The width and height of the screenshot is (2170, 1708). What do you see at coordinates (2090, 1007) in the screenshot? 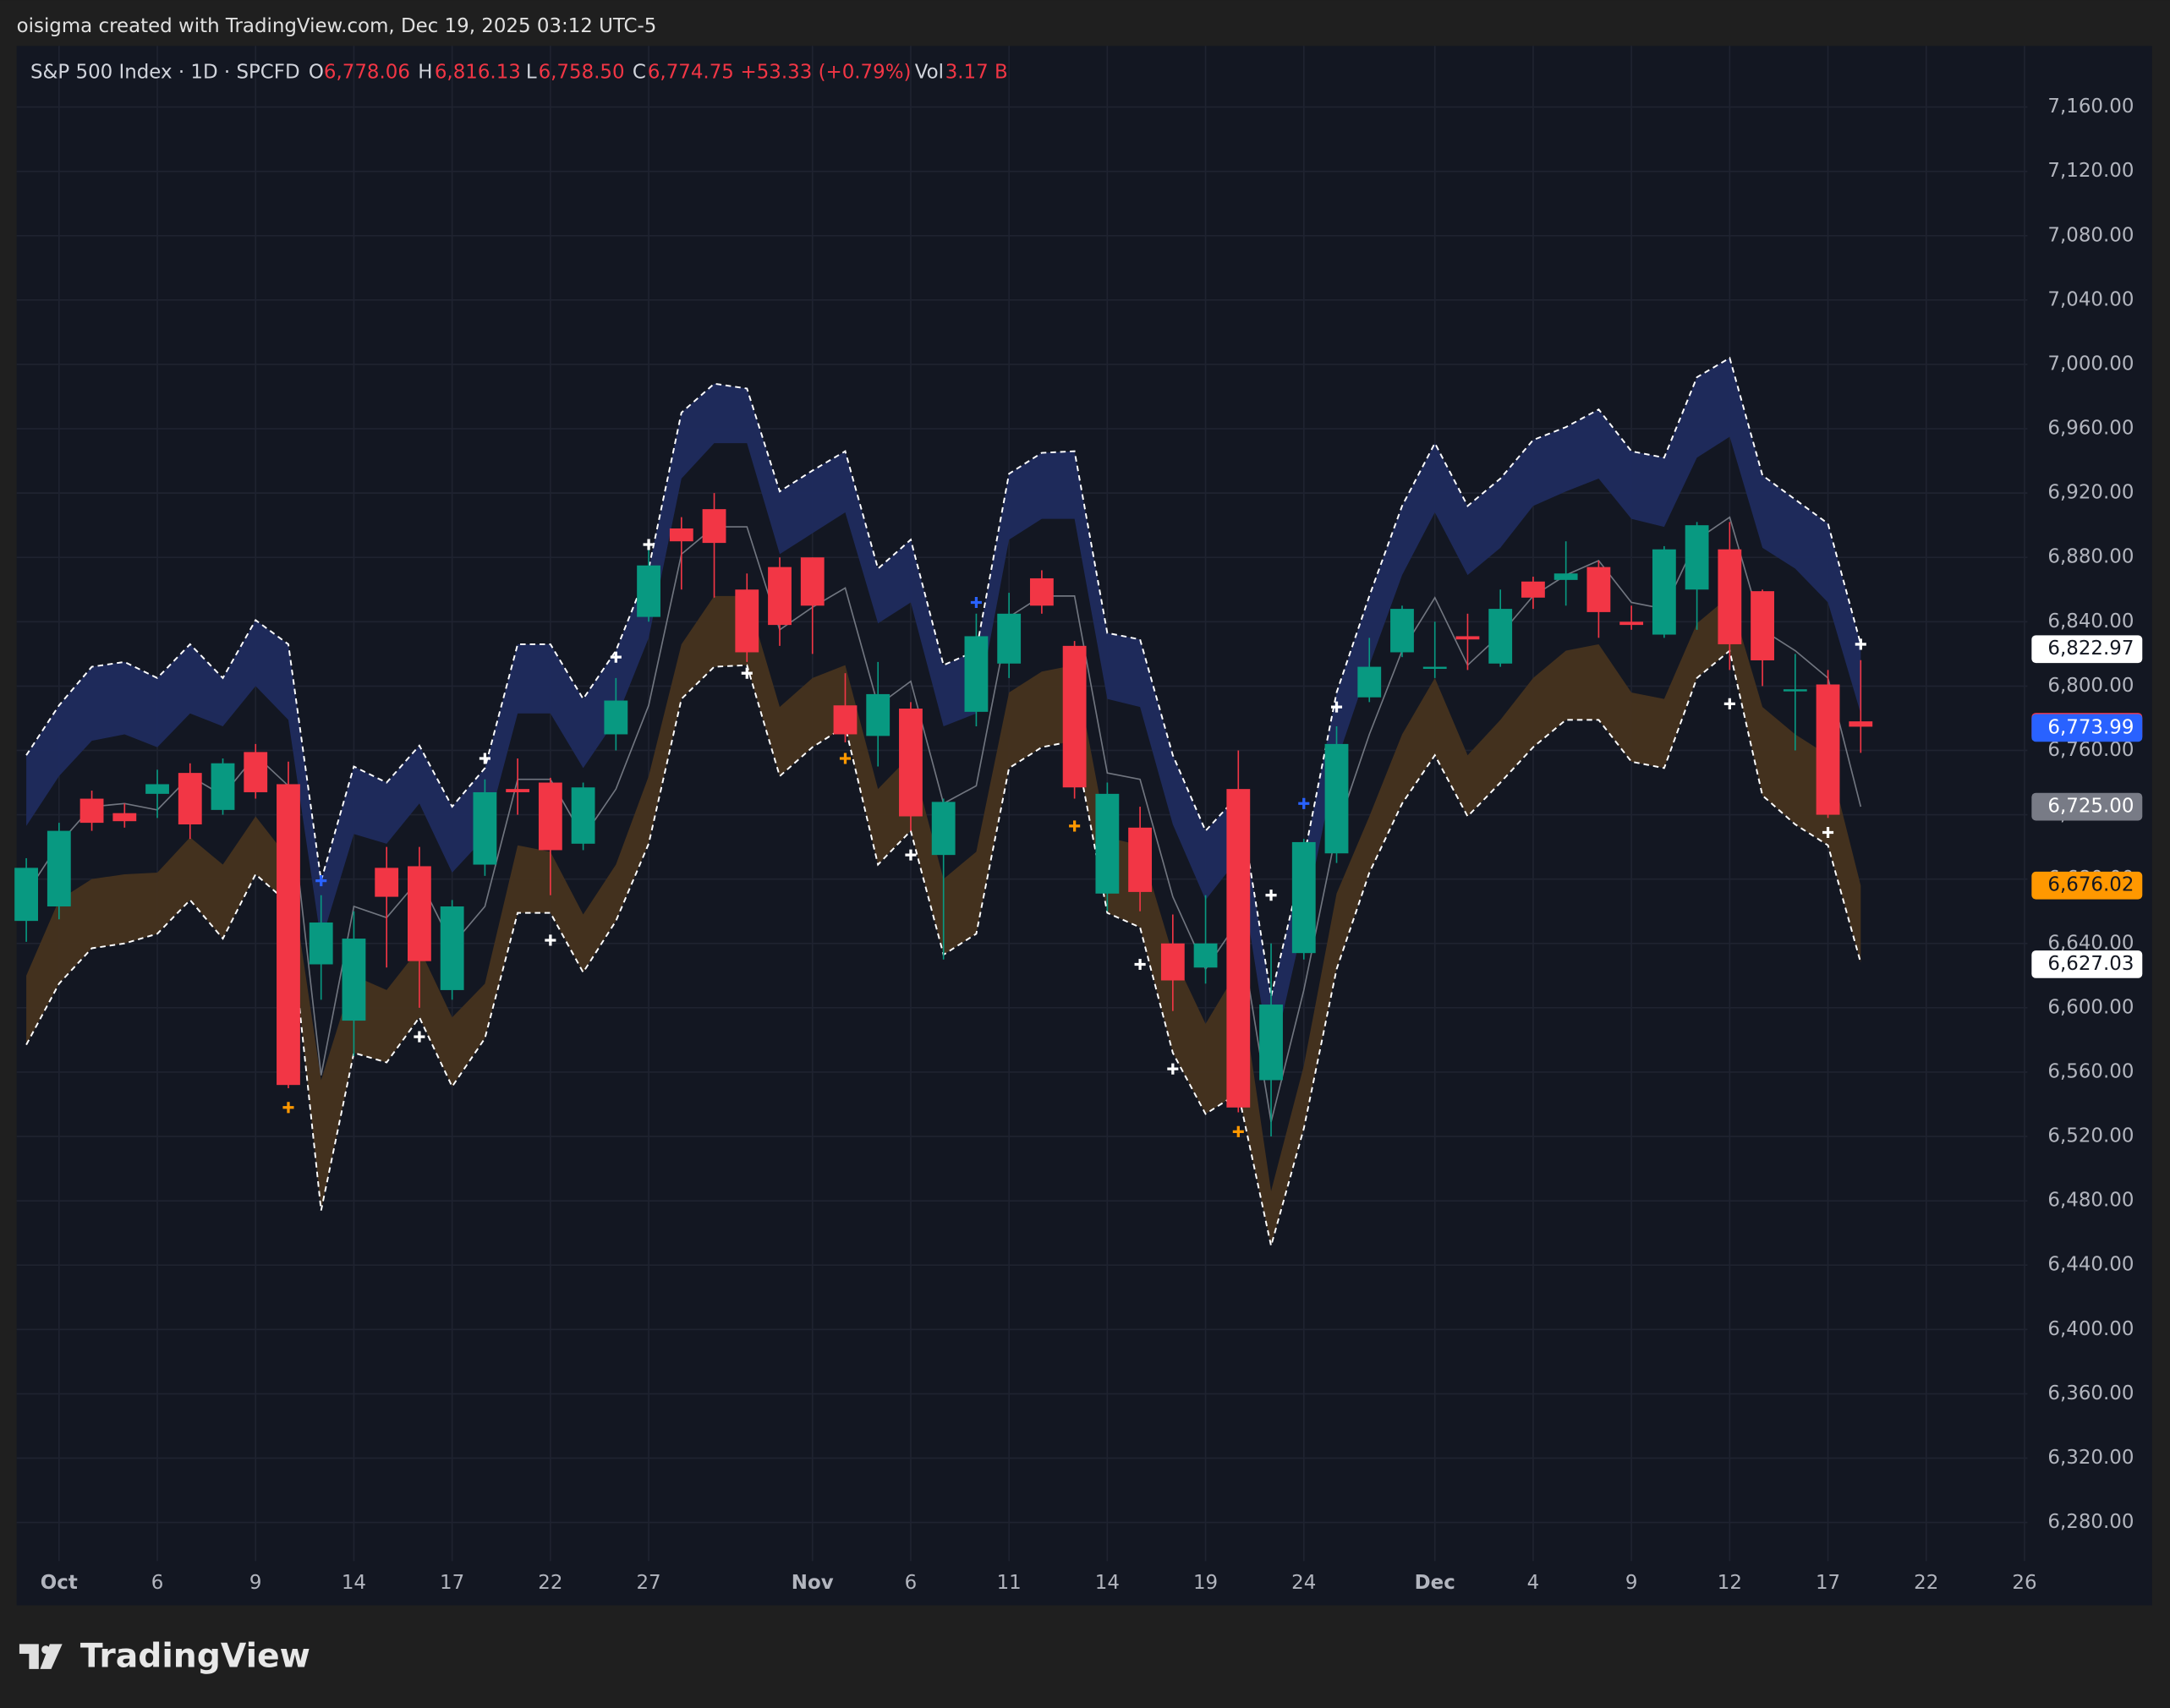
I see `y-tick-label: 6,600.00` at bounding box center [2090, 1007].